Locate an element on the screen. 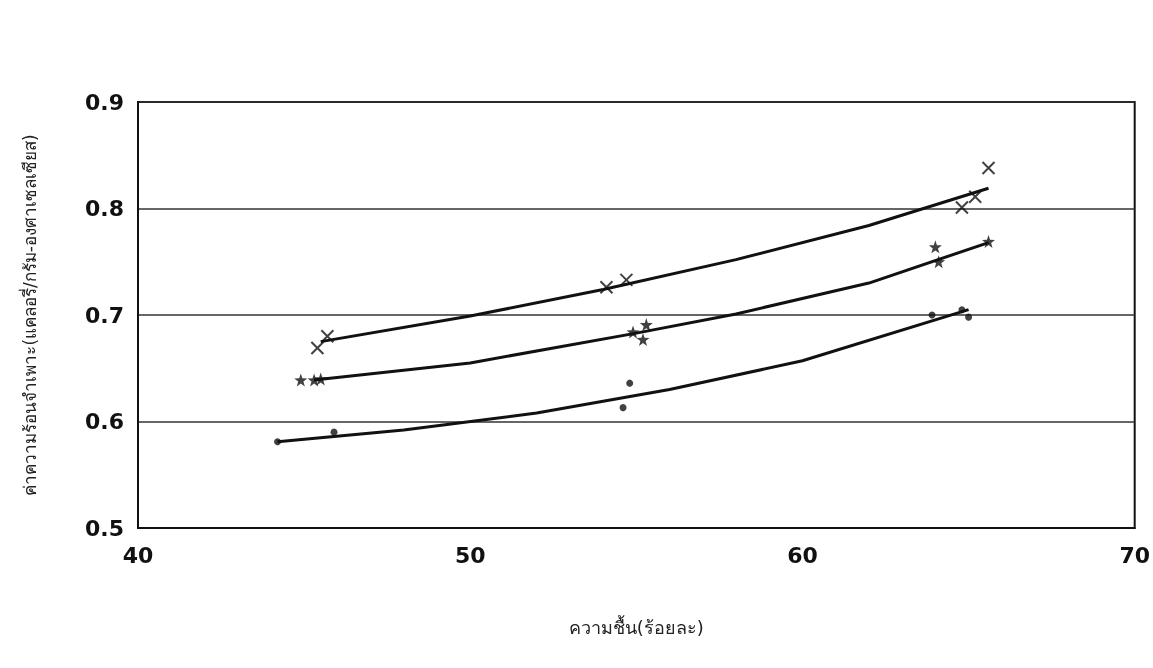 Image resolution: width=1153 pixels, height=668 pixels. y-tick-label: 0.5 is located at coordinates (104, 528).